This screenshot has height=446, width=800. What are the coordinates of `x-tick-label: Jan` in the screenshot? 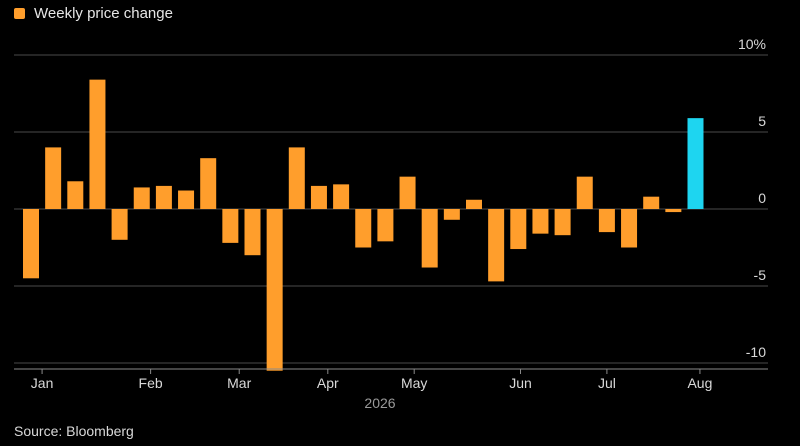 It's located at (42, 383).